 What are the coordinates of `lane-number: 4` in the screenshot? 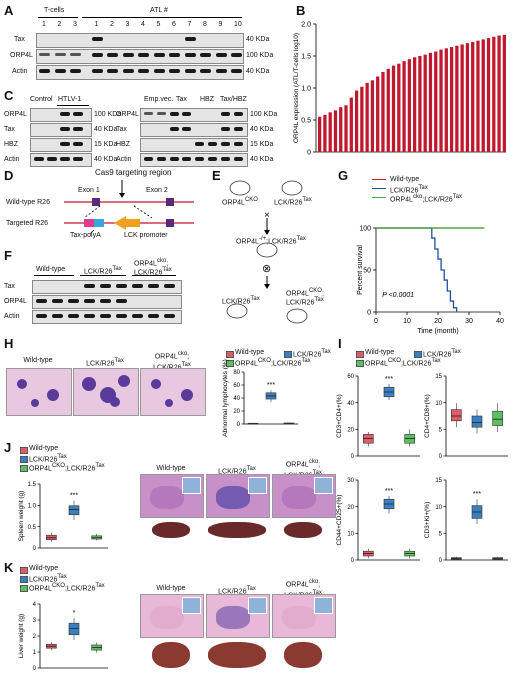 It's located at (143, 24).